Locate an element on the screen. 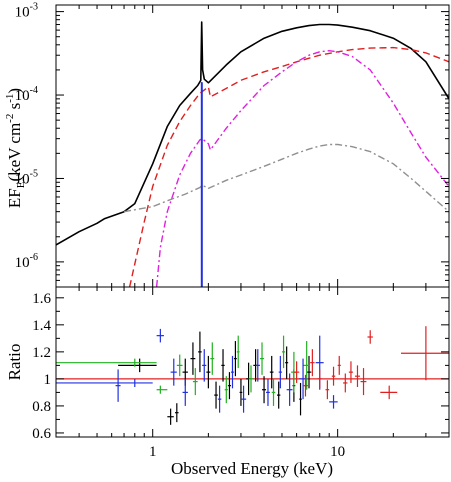  bottom-y-tick-label: 0.6 is located at coordinates (41, 434).